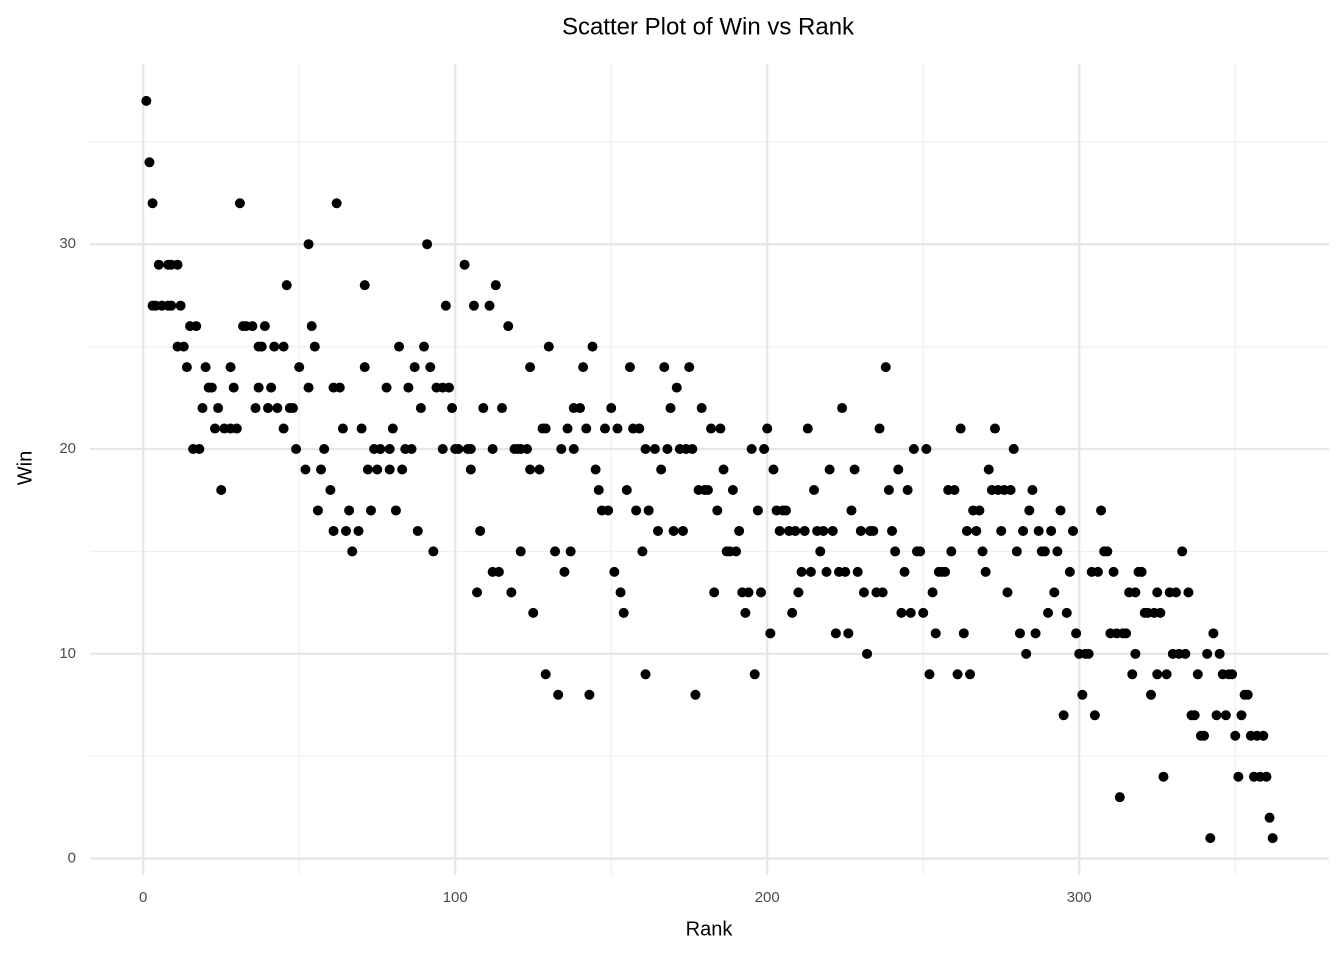 This screenshot has width=1344, height=960. I want to click on y-axis-title: Win, so click(25, 468).